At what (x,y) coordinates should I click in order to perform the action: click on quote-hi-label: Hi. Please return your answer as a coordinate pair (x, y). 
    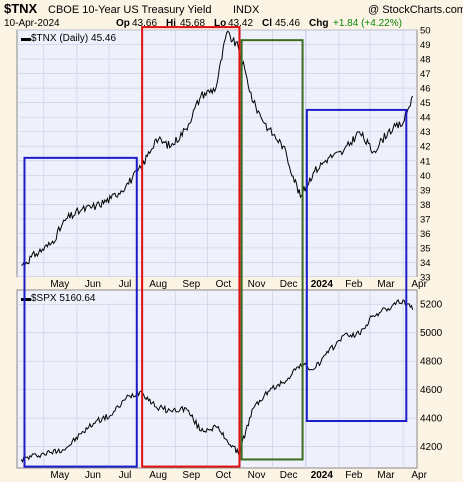
    Looking at the image, I should click on (171, 23).